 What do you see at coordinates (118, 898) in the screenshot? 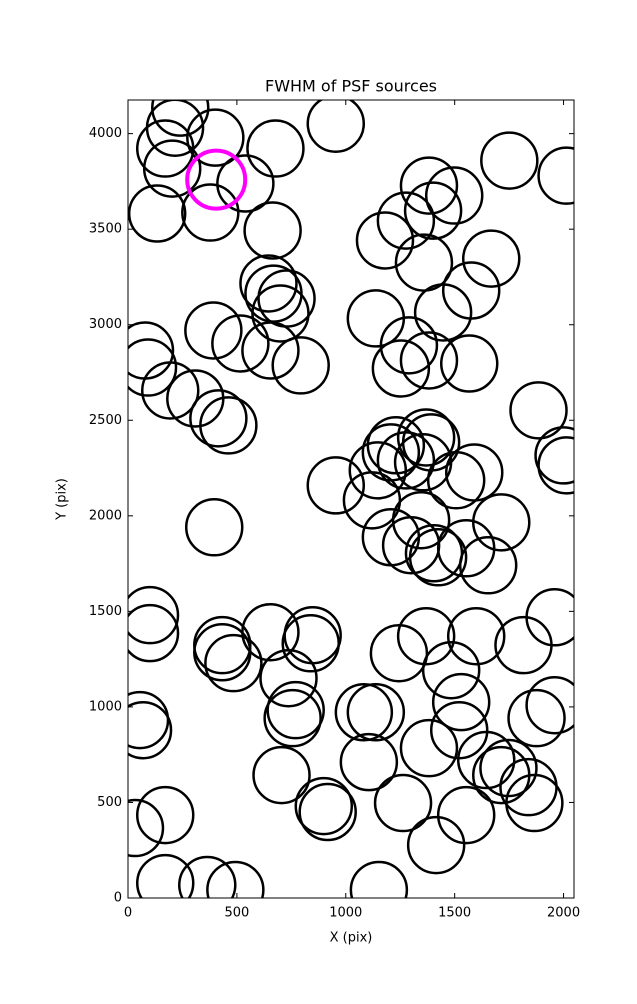
I see `y-tick-label: 0` at bounding box center [118, 898].